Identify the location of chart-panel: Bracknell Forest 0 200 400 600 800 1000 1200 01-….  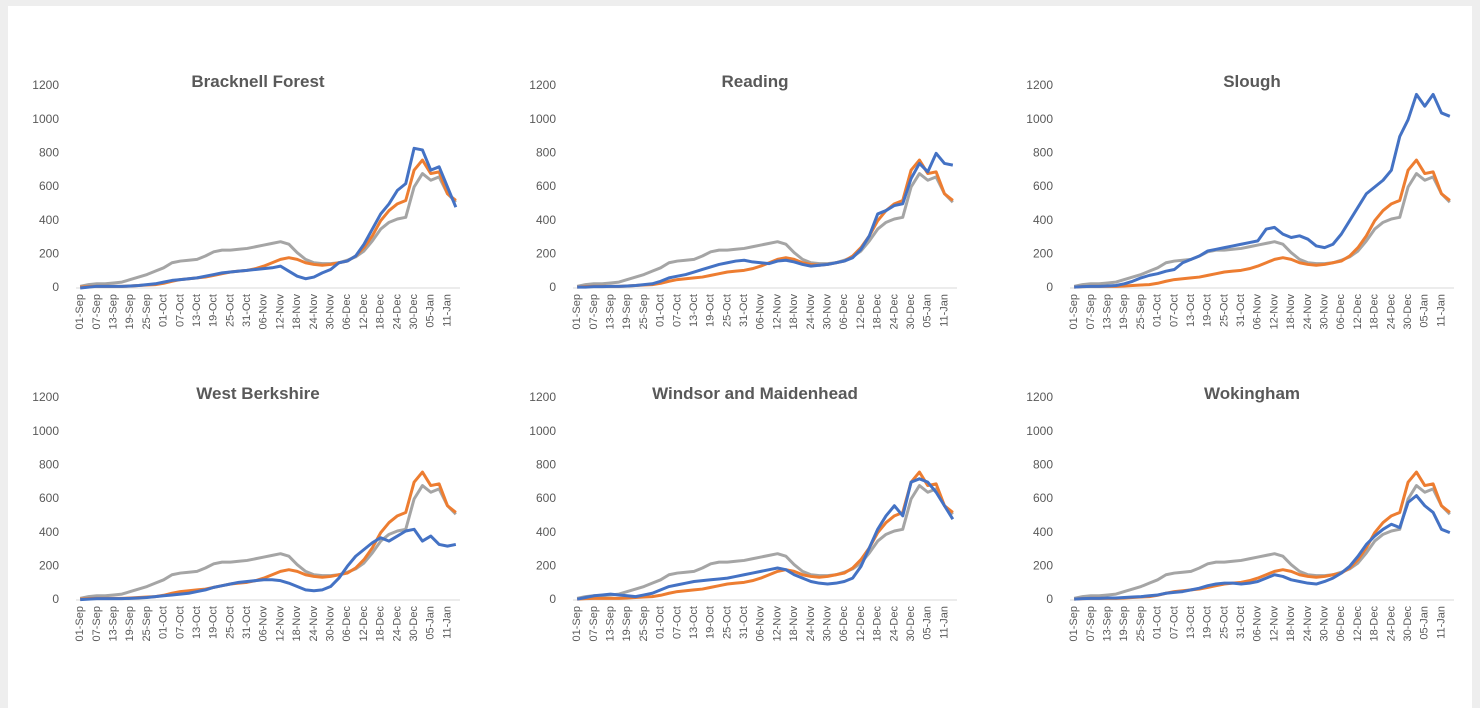
(246, 200).